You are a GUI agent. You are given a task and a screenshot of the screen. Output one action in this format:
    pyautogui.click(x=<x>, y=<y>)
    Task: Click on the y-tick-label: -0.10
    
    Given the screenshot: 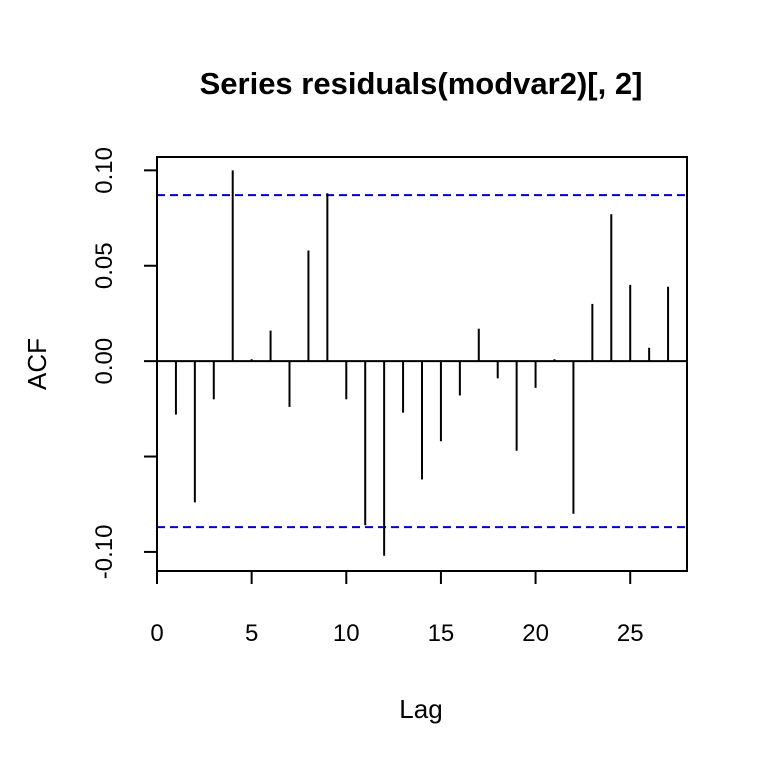 What is the action you would take?
    pyautogui.click(x=104, y=552)
    